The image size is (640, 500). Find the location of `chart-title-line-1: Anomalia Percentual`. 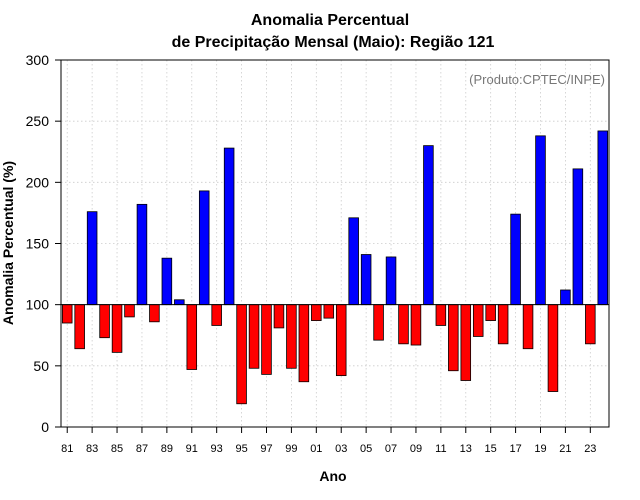

chart-title-line-1: Anomalia Percentual is located at coordinates (330, 20).